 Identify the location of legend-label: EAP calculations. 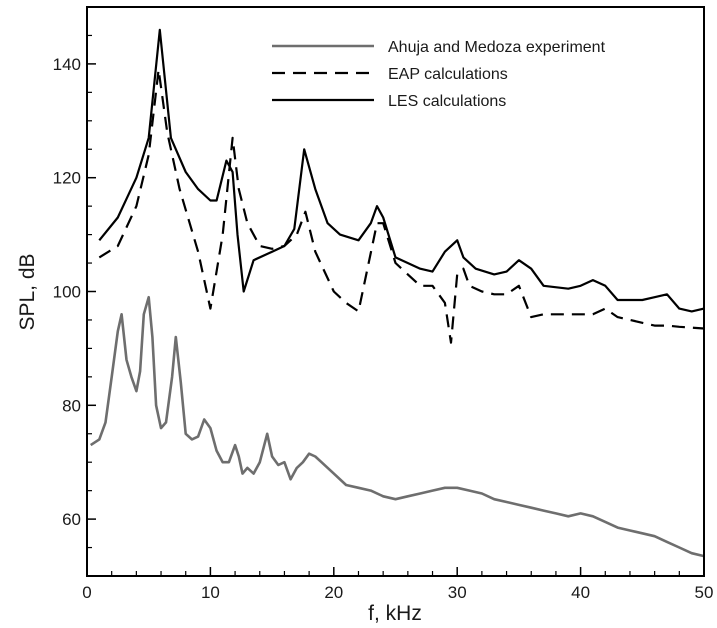
(448, 74).